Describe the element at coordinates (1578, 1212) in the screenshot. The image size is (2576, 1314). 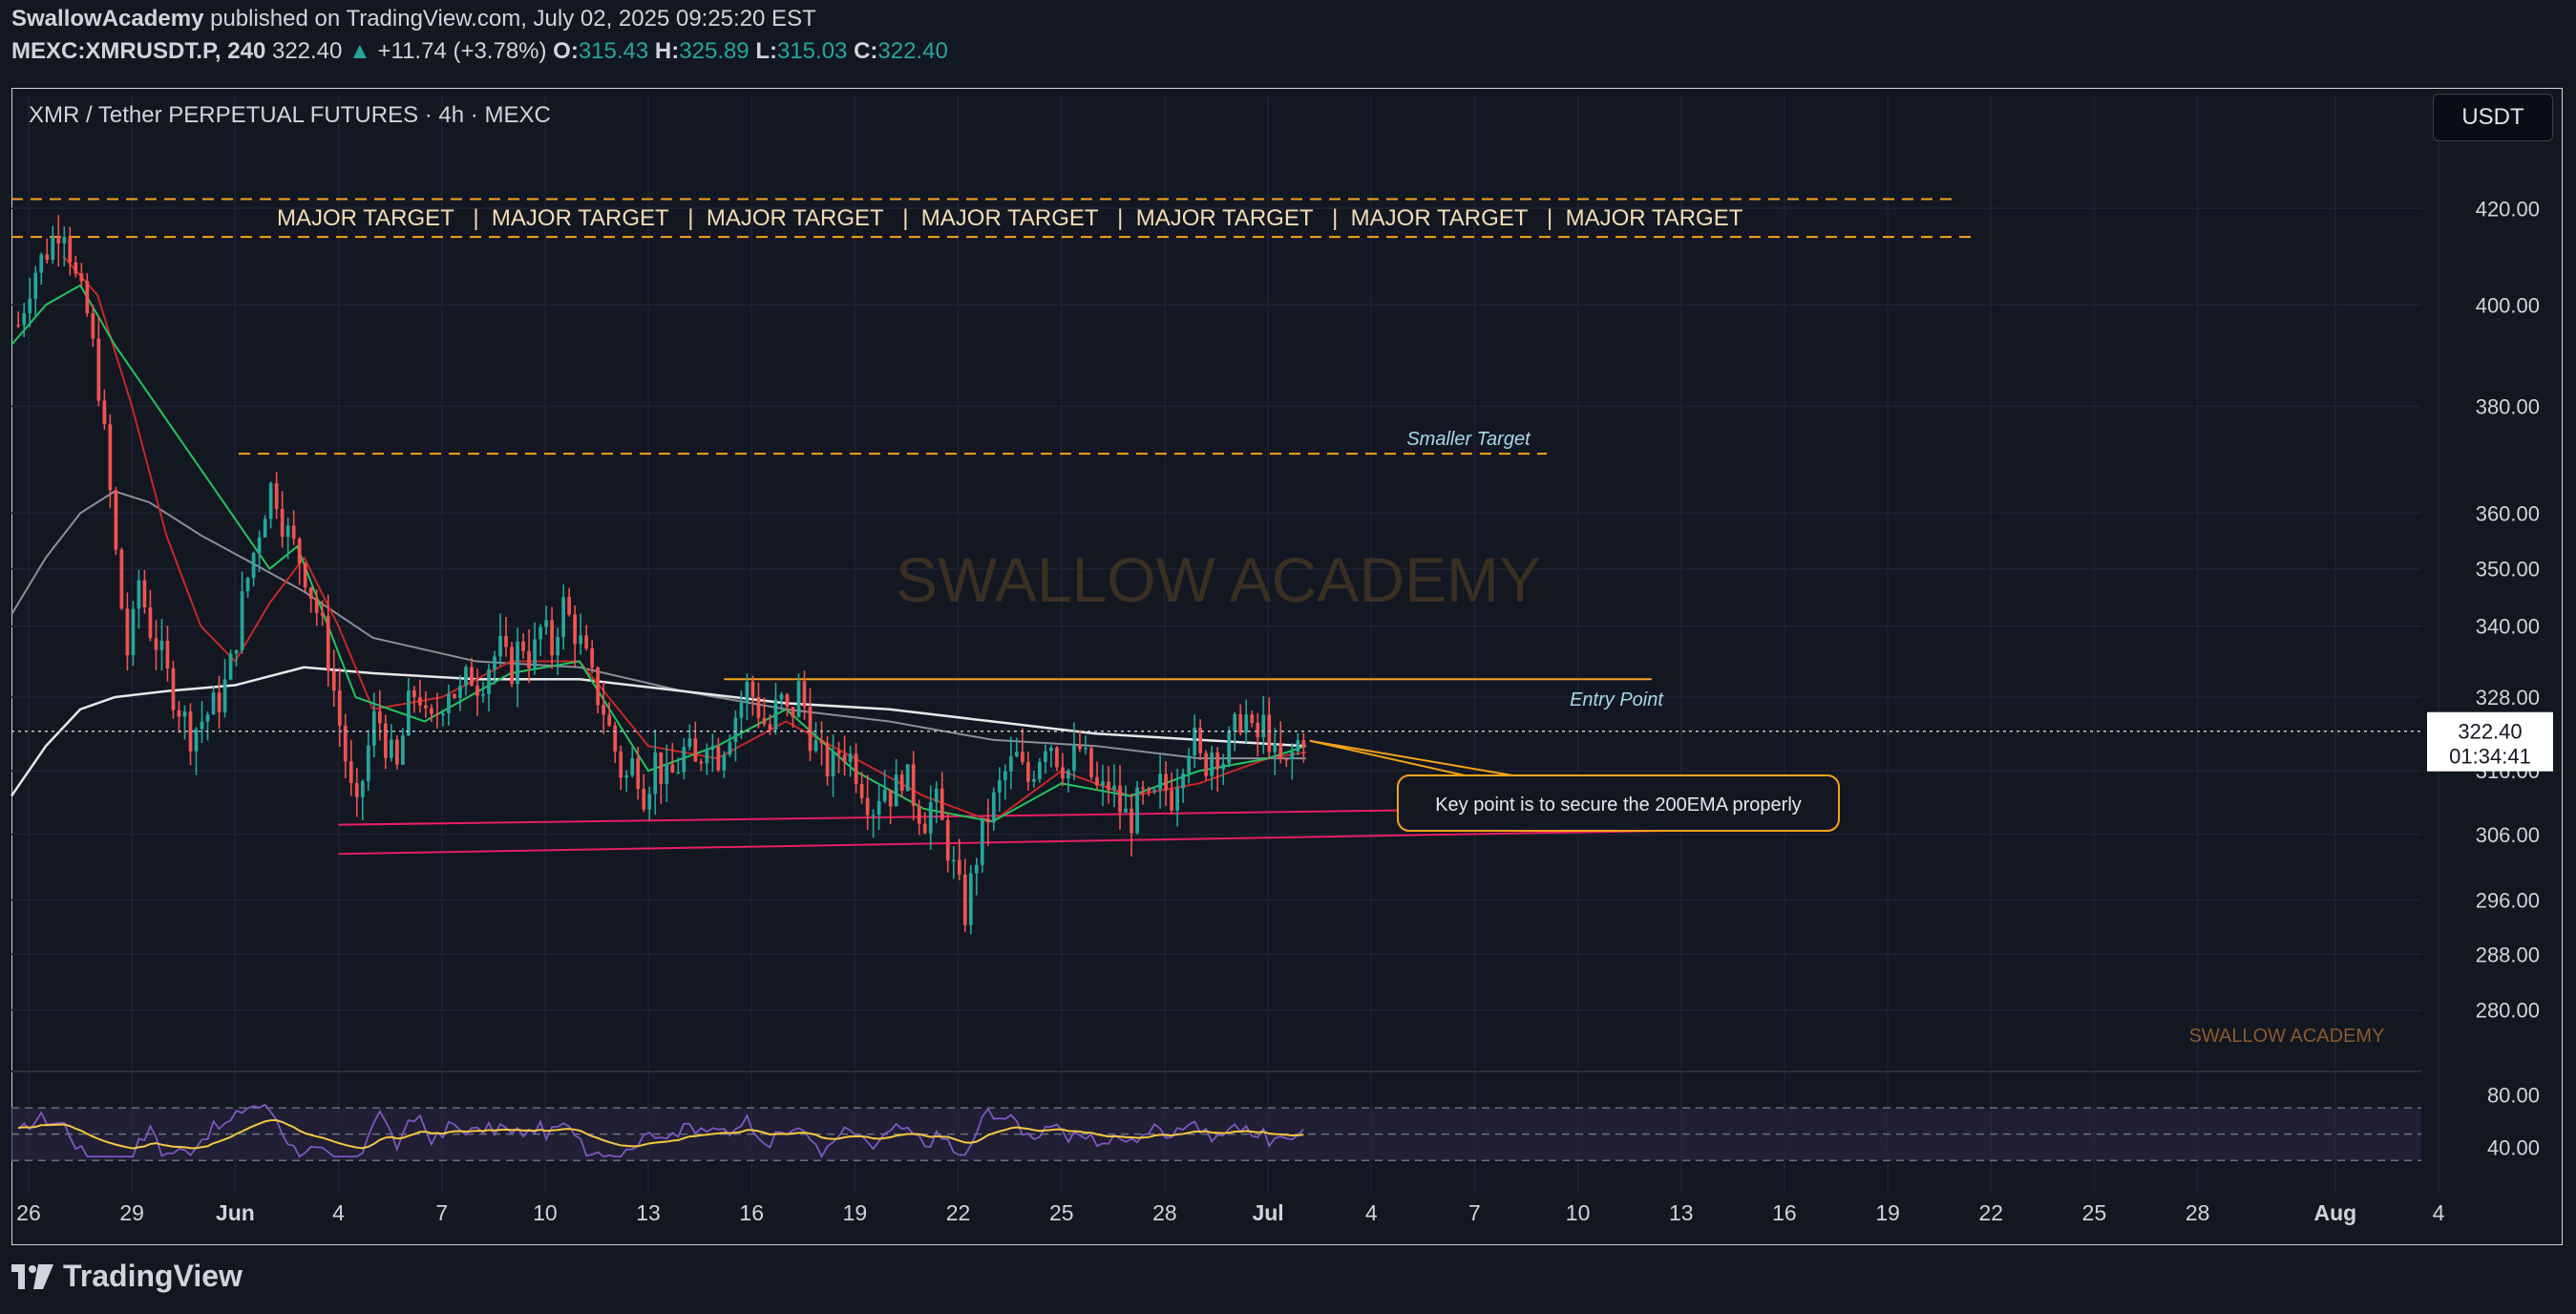
I see `time-tick-label: 10` at that location.